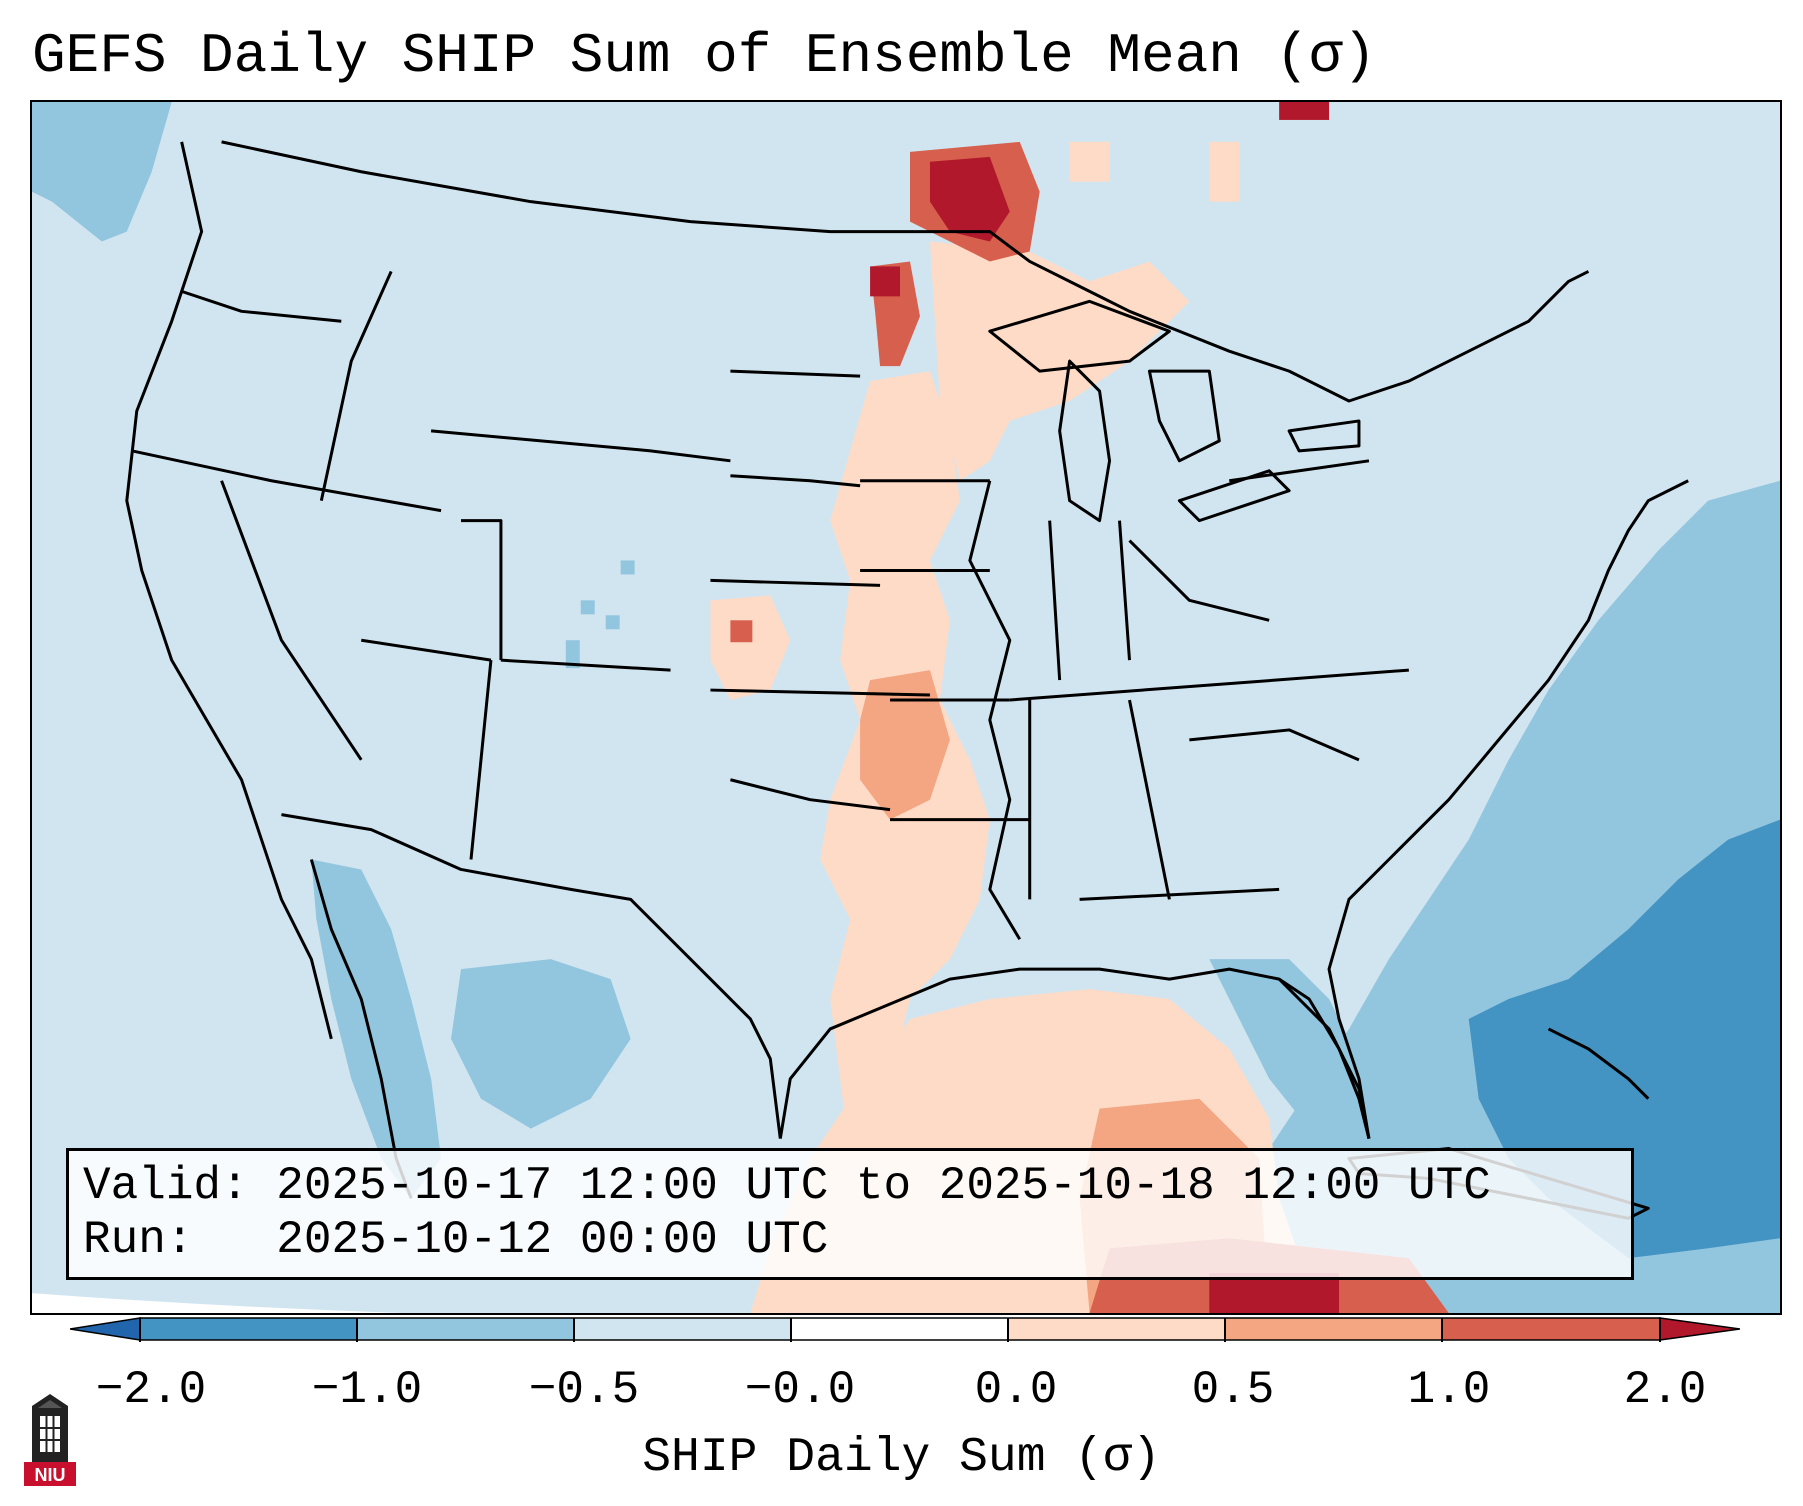 This screenshot has height=1506, width=1803. Describe the element at coordinates (541, 1044) in the screenshot. I see `mexico-plateau-negative` at that location.